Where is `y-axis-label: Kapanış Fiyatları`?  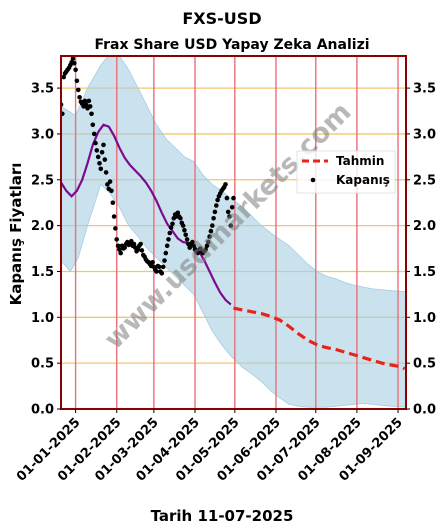 y-axis-label: Kapanış Fiyatları is located at coordinates (16, 234).